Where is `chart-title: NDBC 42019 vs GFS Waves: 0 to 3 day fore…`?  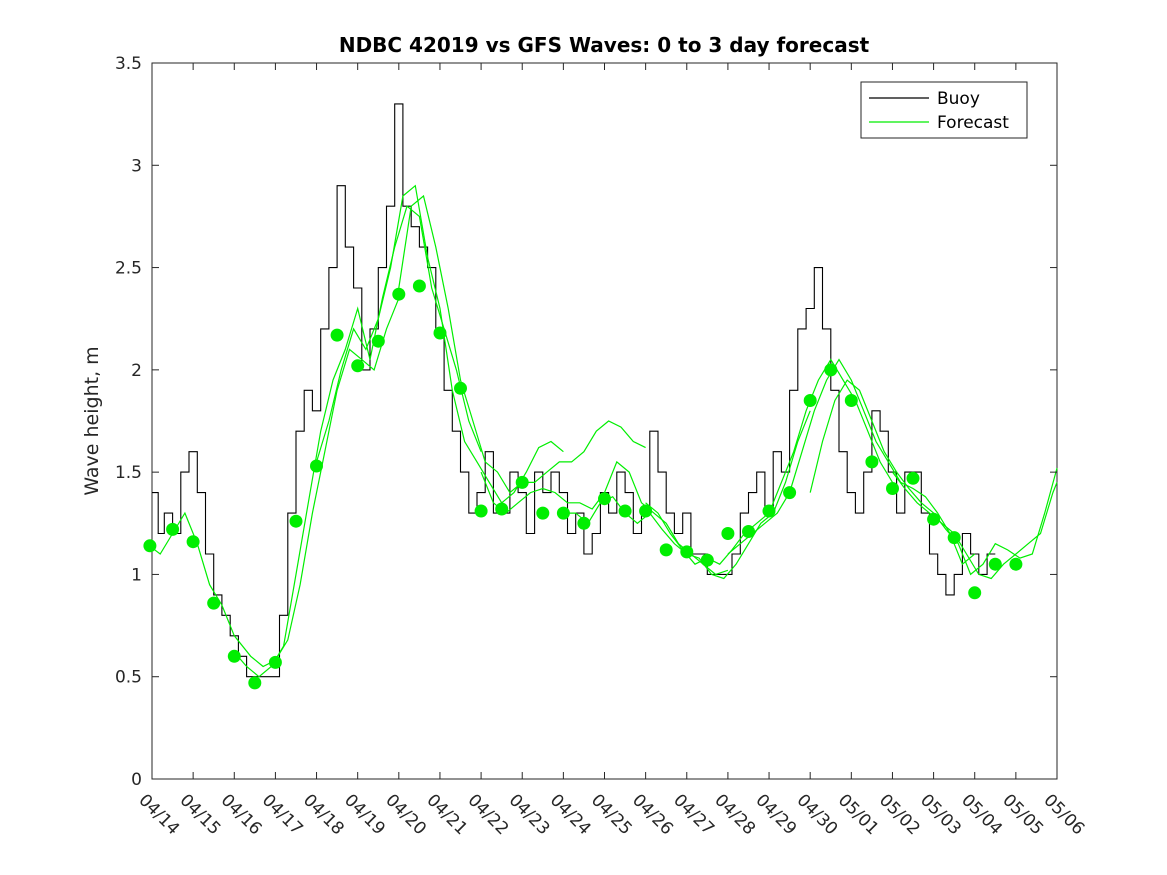
chart-title: NDBC 42019 vs GFS Waves: 0 to 3 day fore… is located at coordinates (604, 45).